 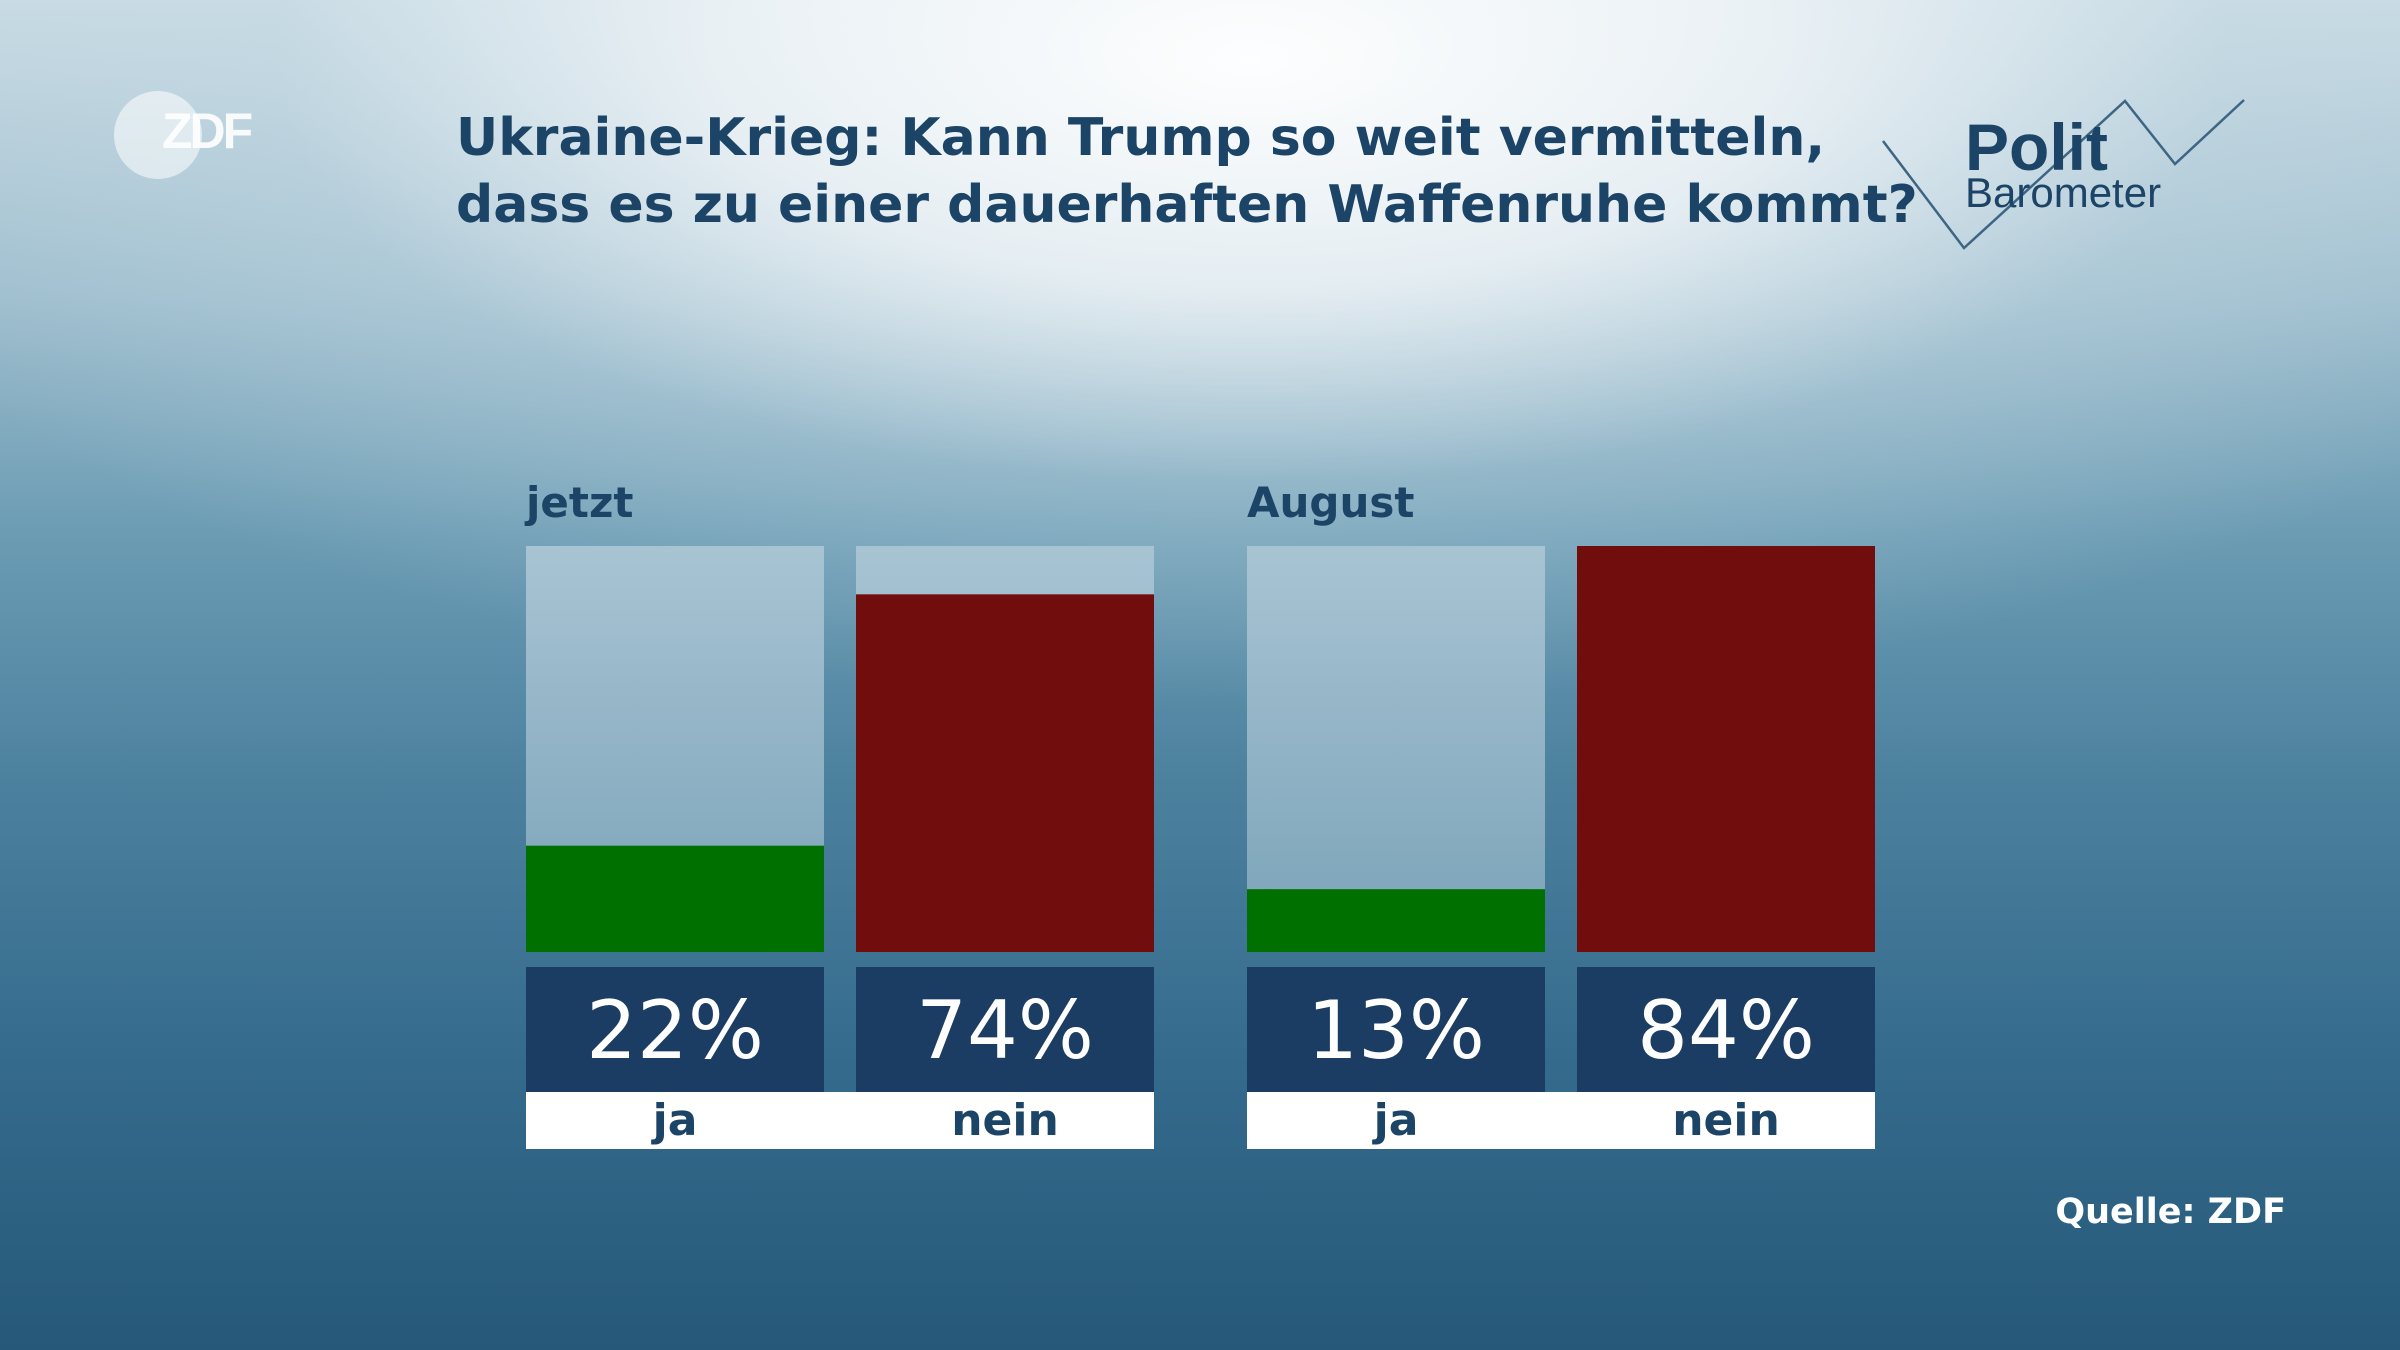 I want to click on group-label-0: jetzt, so click(x=578, y=502).